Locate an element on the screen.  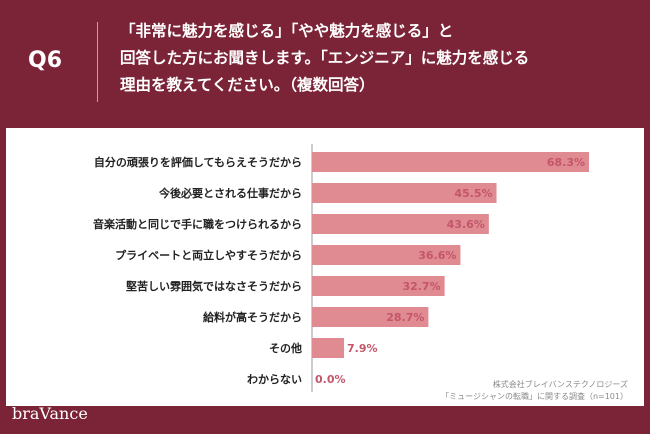
value-label: 43.6% is located at coordinates (466, 224).